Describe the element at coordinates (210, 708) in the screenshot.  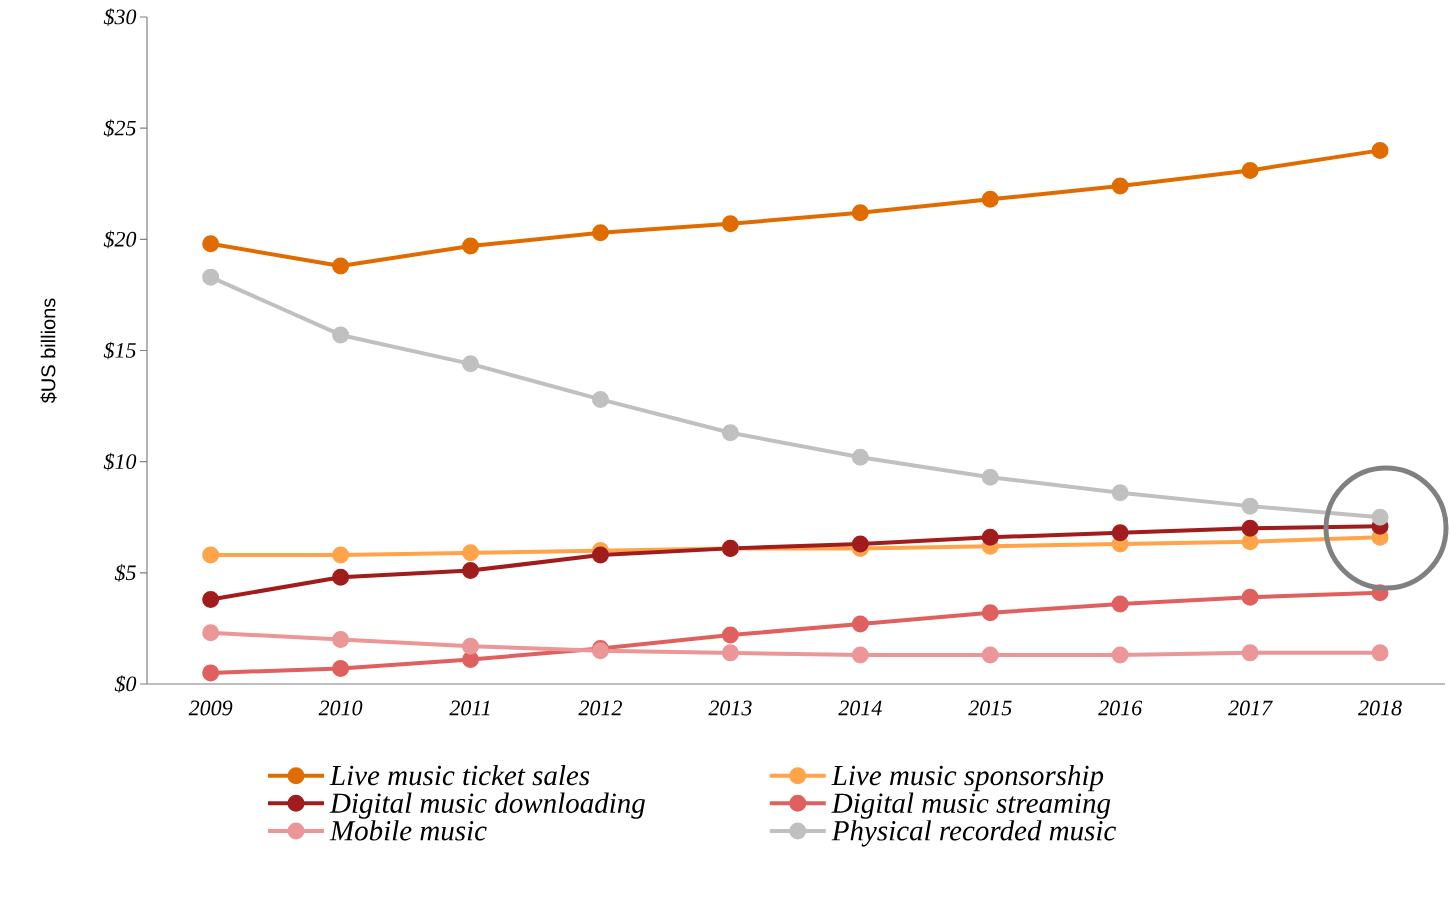
I see `x-tick-label: 2009` at that location.